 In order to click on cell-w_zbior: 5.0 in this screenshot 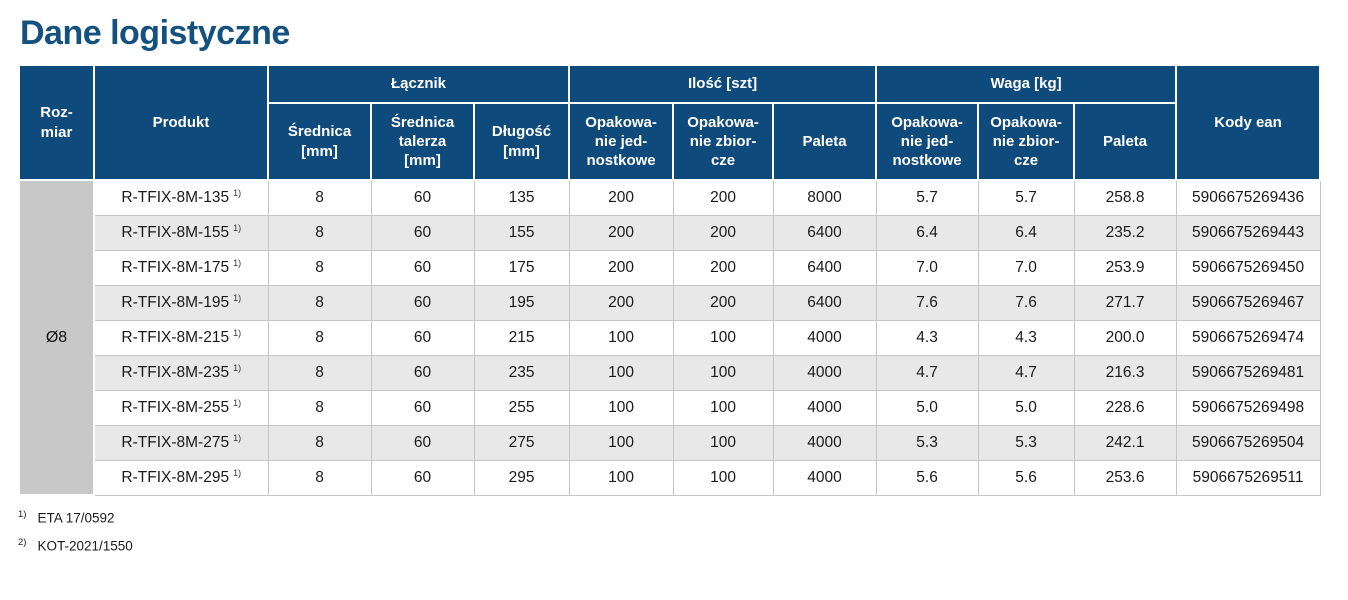, I will do `click(1026, 407)`.